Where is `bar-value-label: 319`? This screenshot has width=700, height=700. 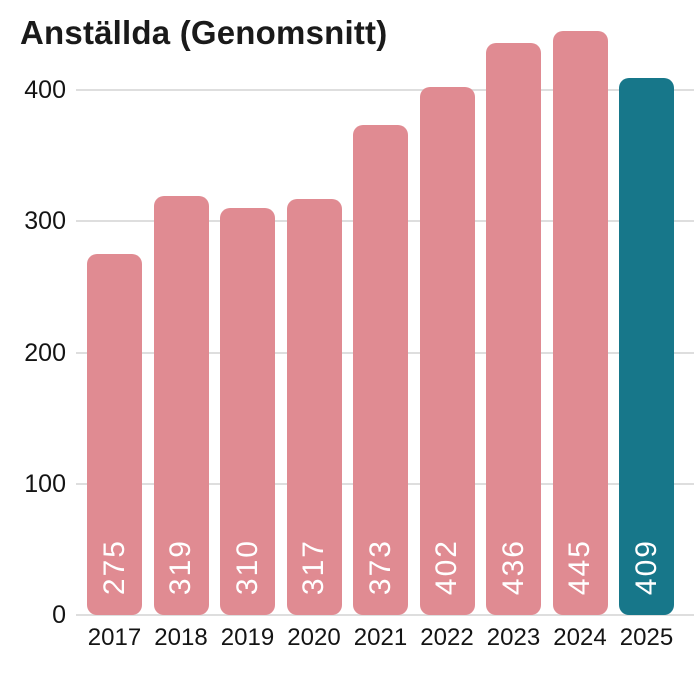
bar-value-label: 319 is located at coordinates (180, 566).